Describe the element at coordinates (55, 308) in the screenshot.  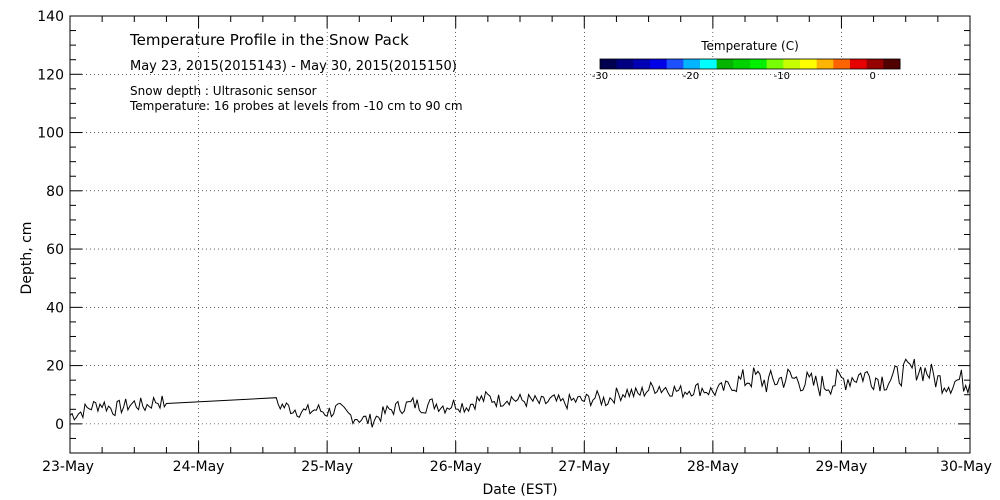
I see `y-tick-label: 40` at that location.